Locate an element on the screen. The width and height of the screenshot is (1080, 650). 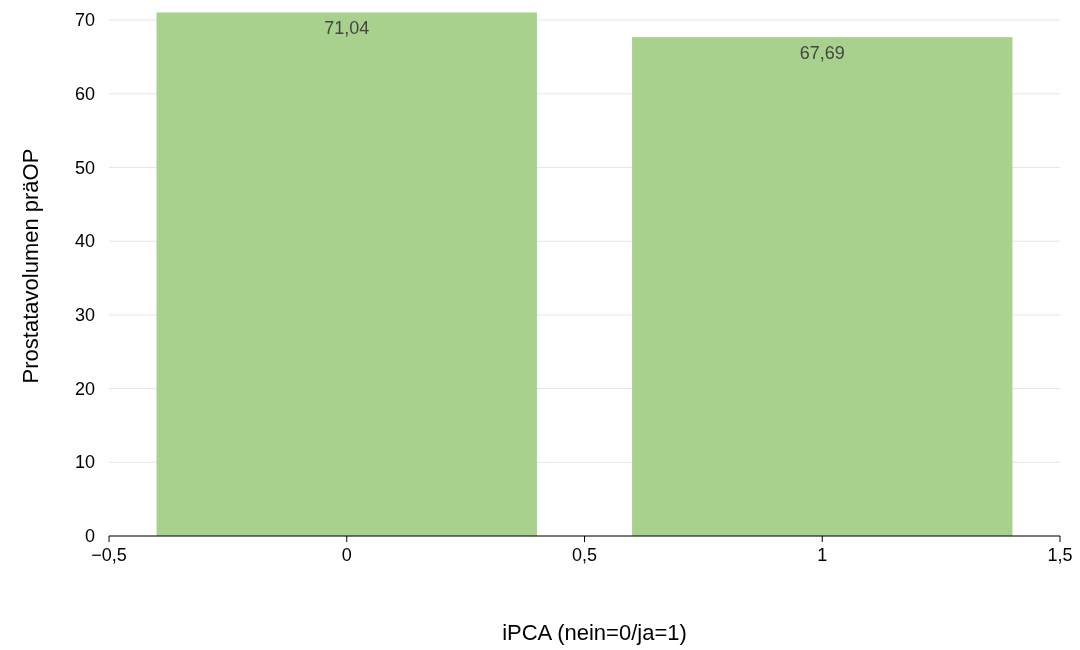
x-tick-label: 0 is located at coordinates (346, 555).